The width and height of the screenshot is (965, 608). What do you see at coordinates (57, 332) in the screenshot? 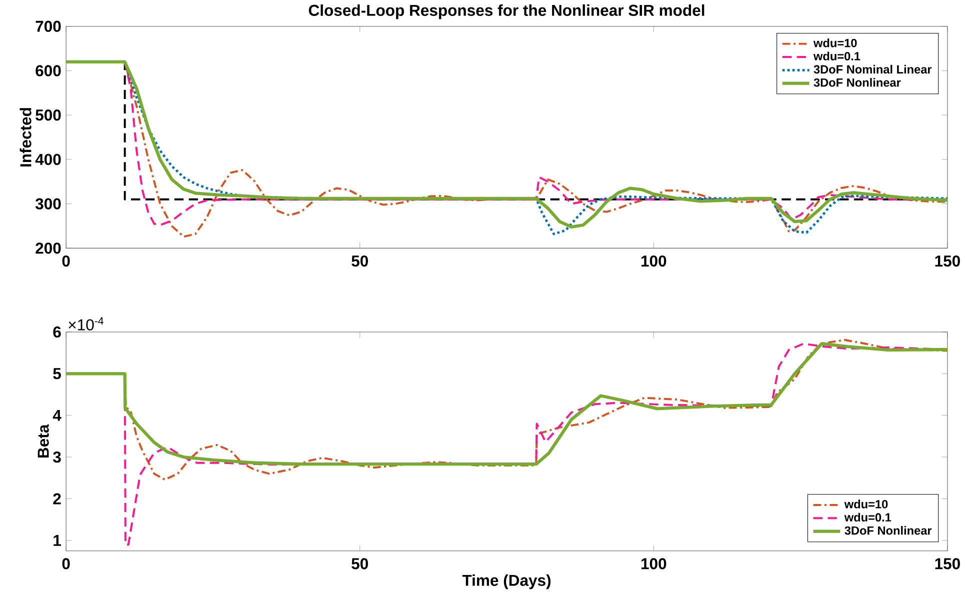
I see `y-tick-label: 6` at bounding box center [57, 332].